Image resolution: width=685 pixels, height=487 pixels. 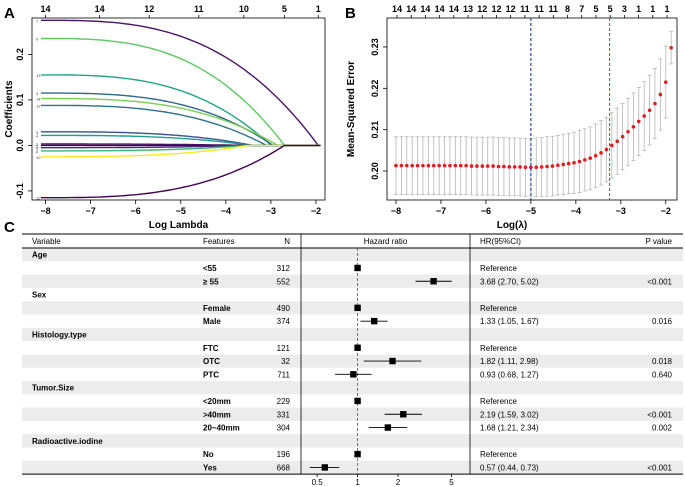 I want to click on y-tick-label: 0.20, so click(x=375, y=171).